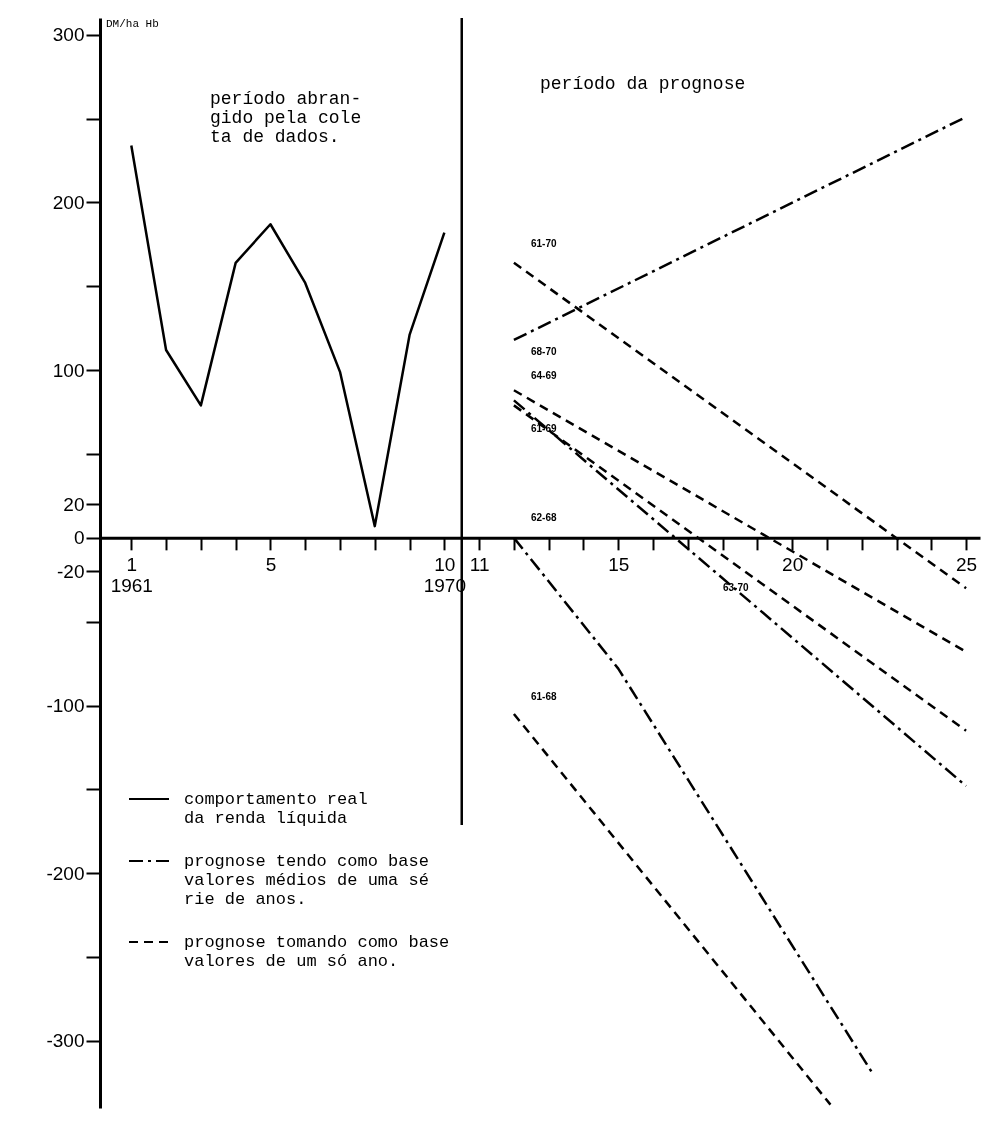 Image resolution: width=989 pixels, height=1124 pixels. I want to click on y-tick-label: -300, so click(65, 1041).